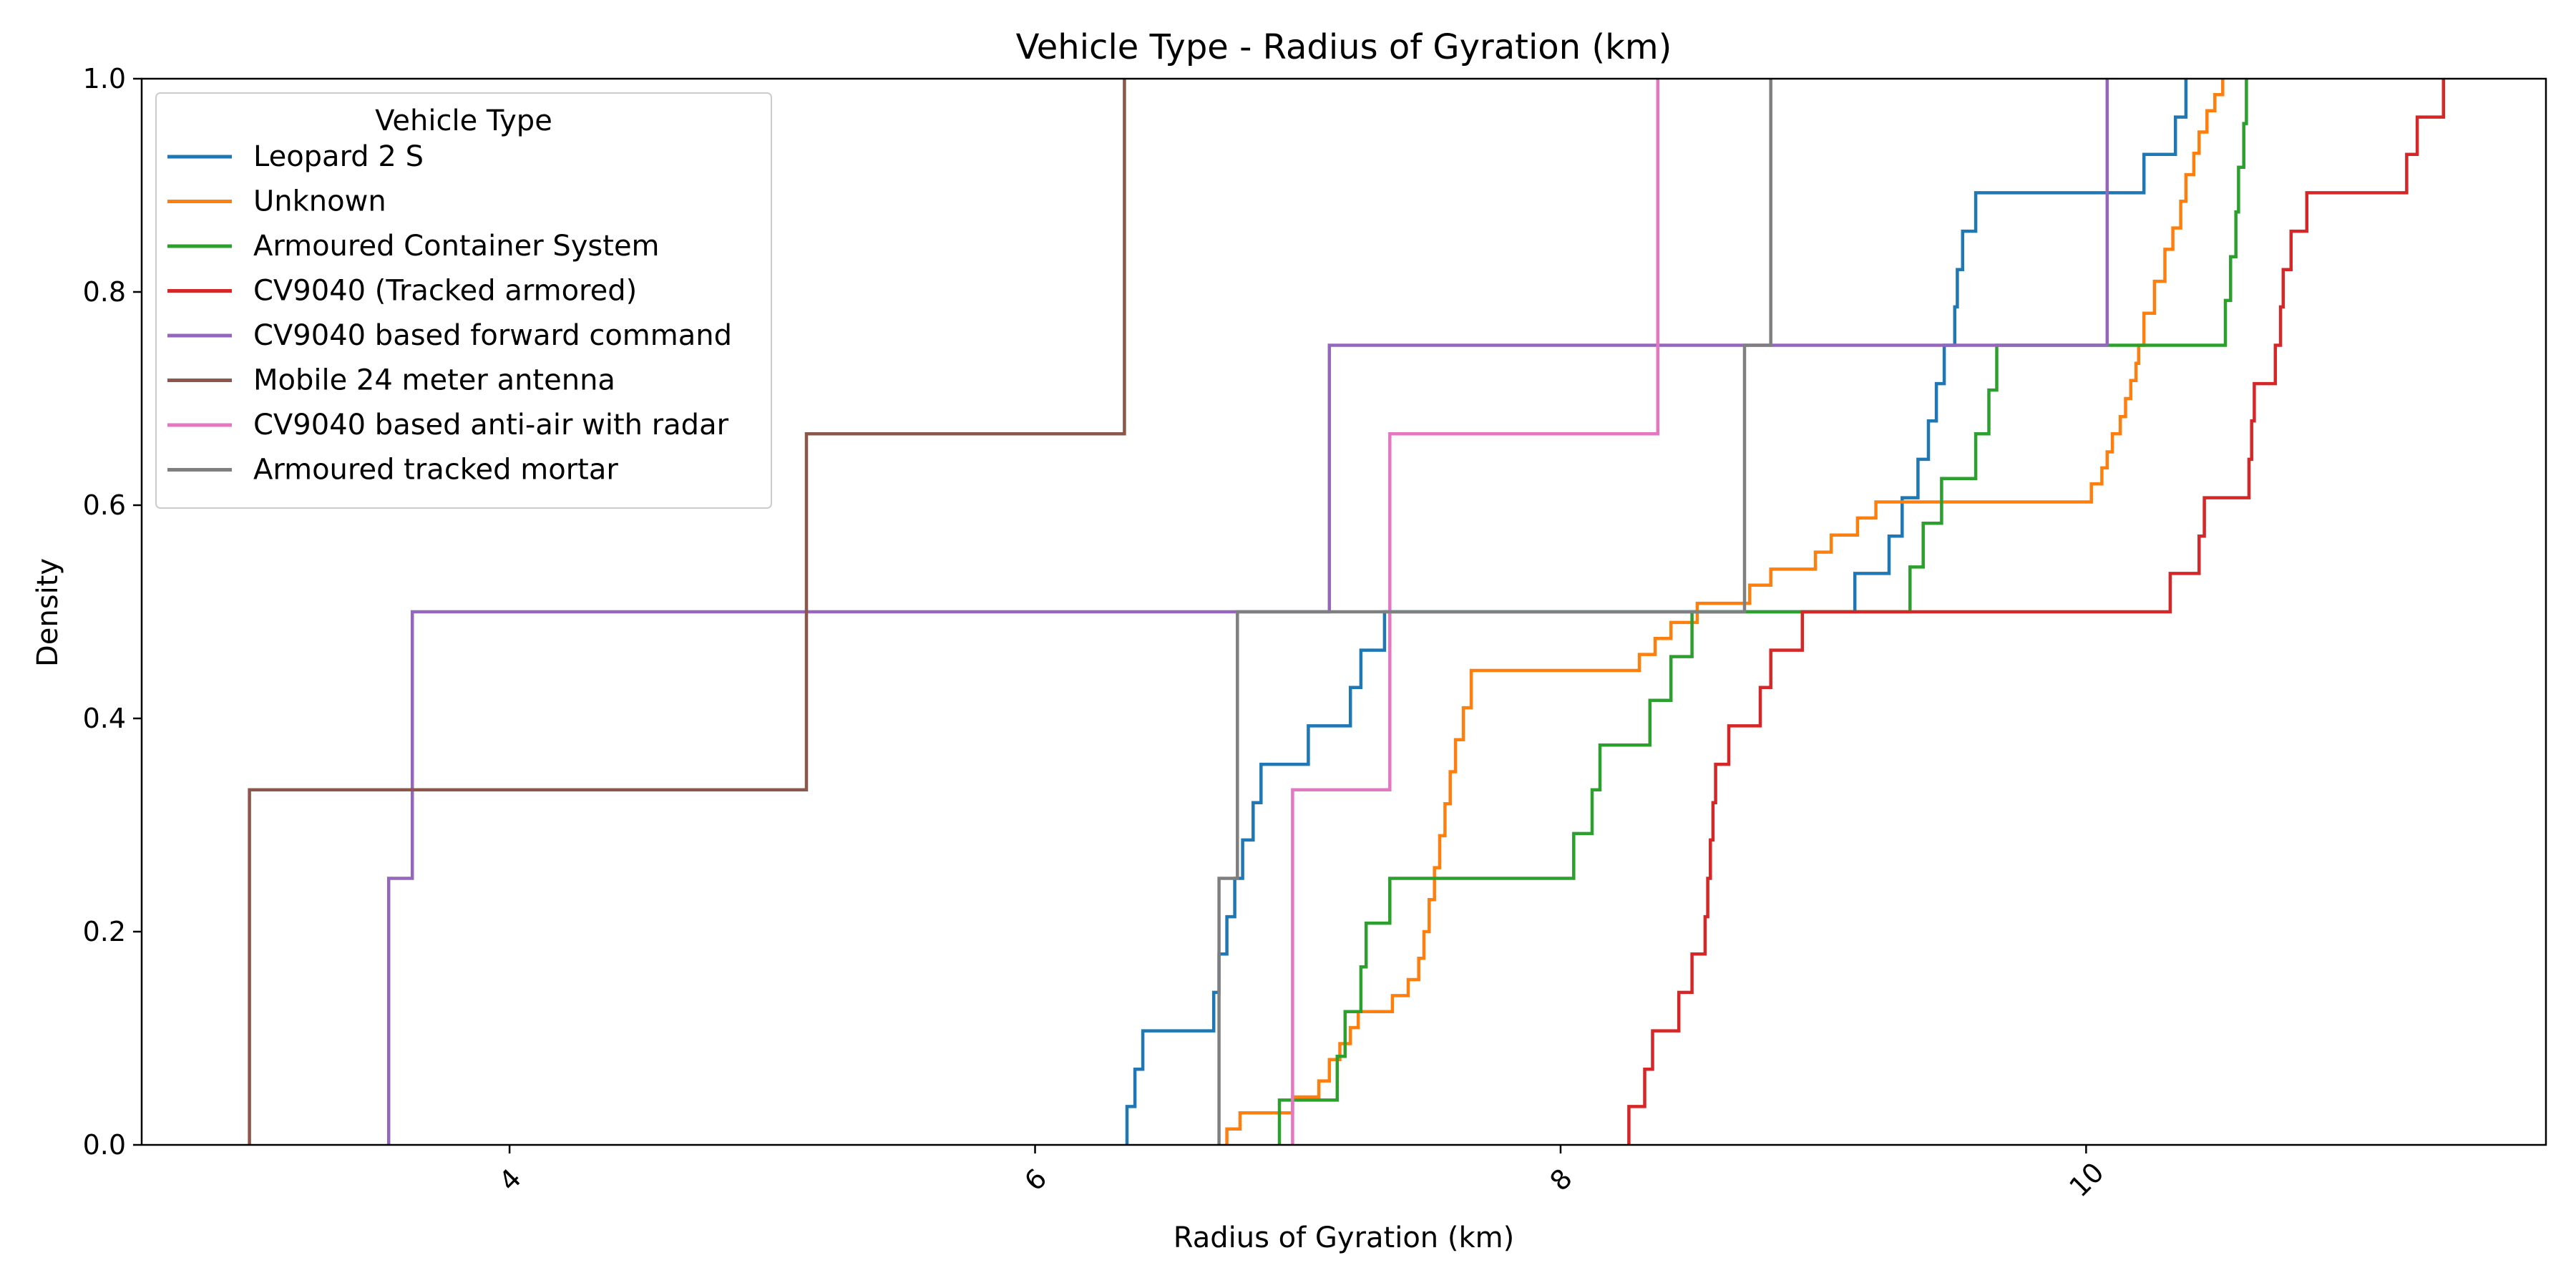  Describe the element at coordinates (104, 931) in the screenshot. I see `y-tick-label: 0.2` at that location.